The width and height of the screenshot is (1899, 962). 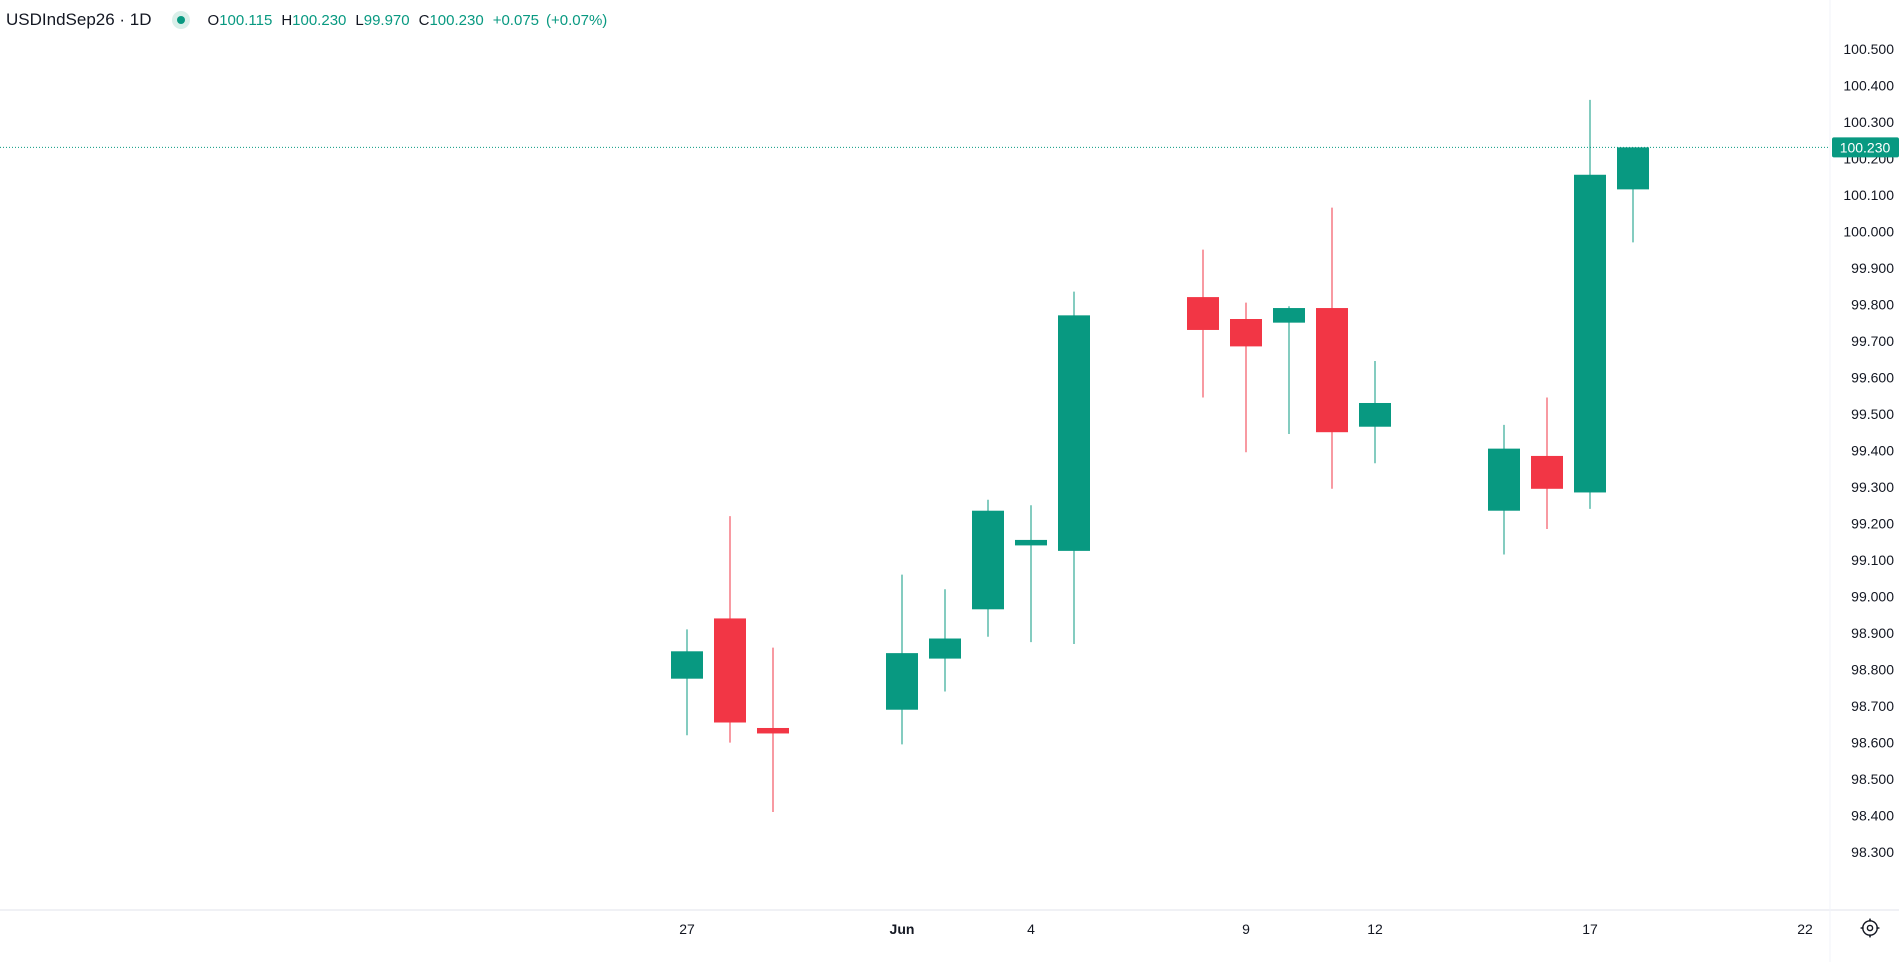 What do you see at coordinates (424, 20) in the screenshot?
I see `close-label: C` at bounding box center [424, 20].